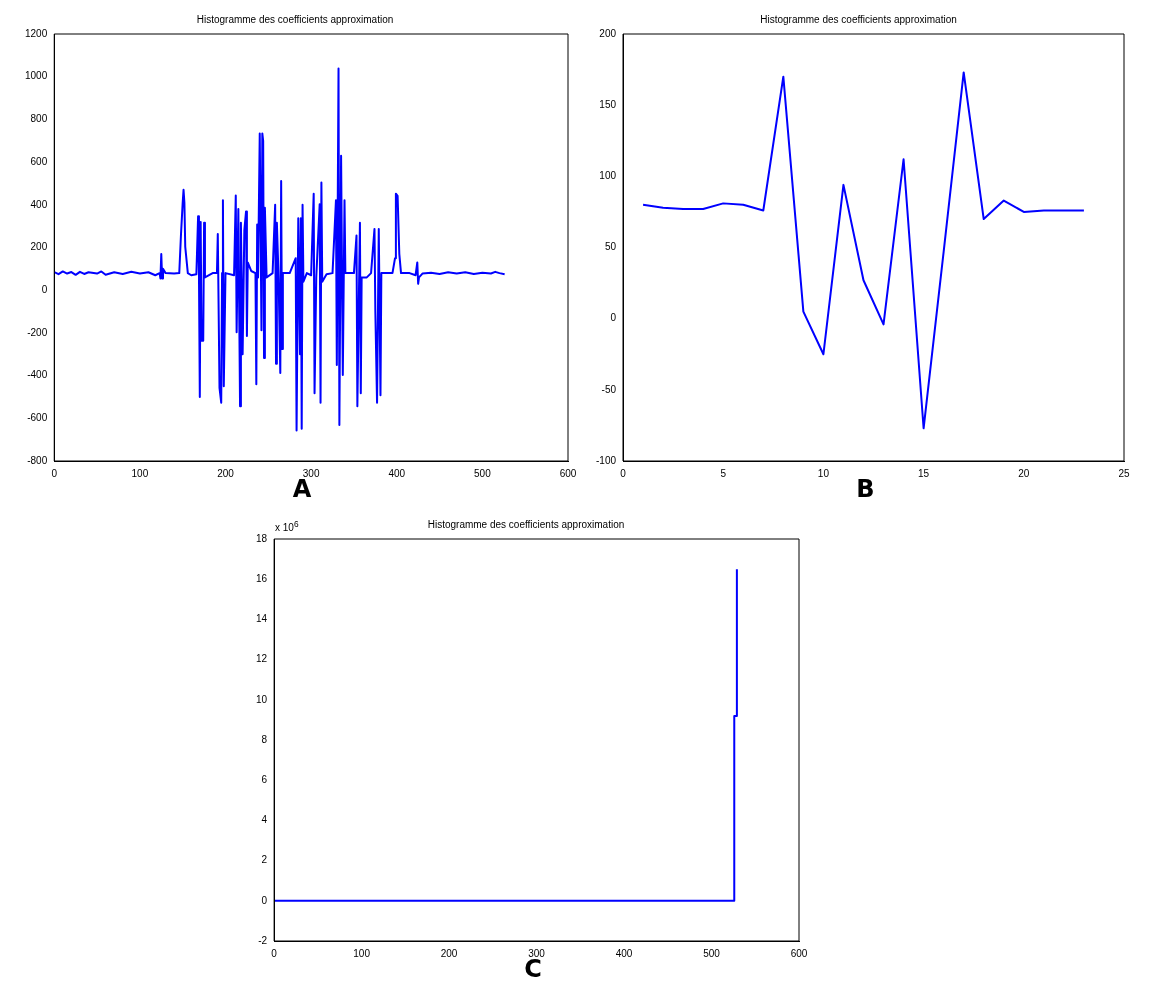  What do you see at coordinates (262, 659) in the screenshot?
I see `y-tick-label: 12` at bounding box center [262, 659].